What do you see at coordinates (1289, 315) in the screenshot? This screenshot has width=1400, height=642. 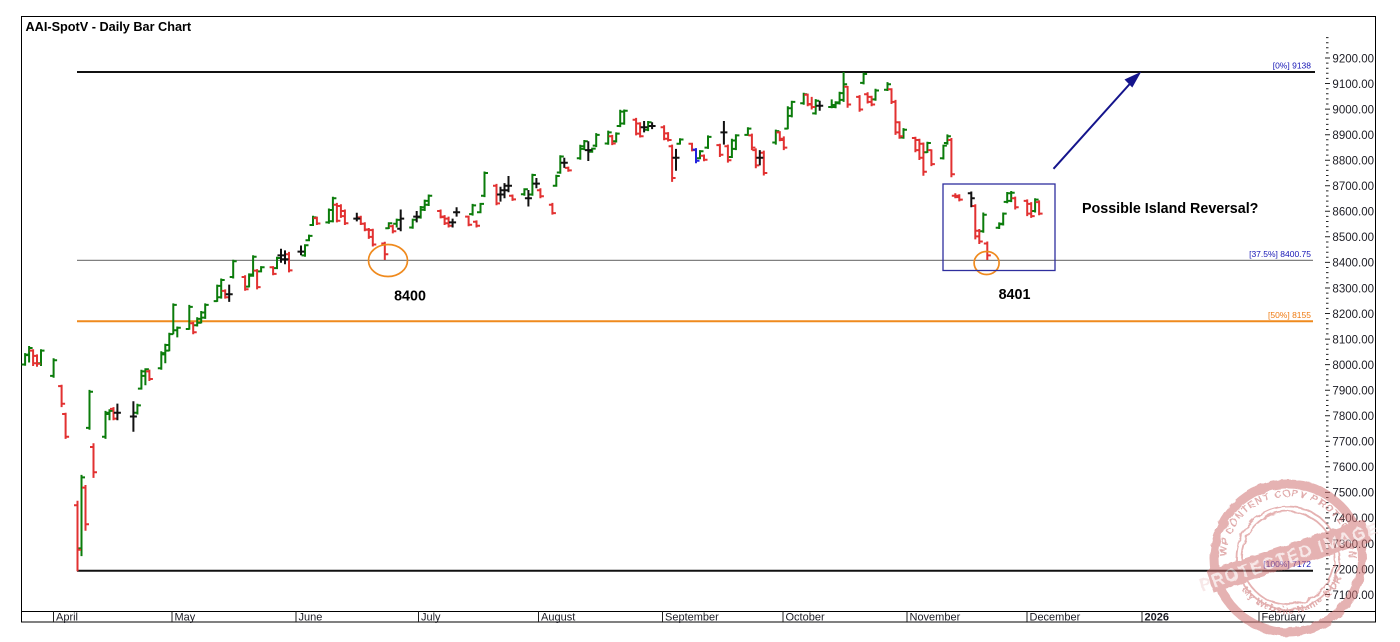 I see `svg-text: [50%] 8155` at bounding box center [1289, 315].